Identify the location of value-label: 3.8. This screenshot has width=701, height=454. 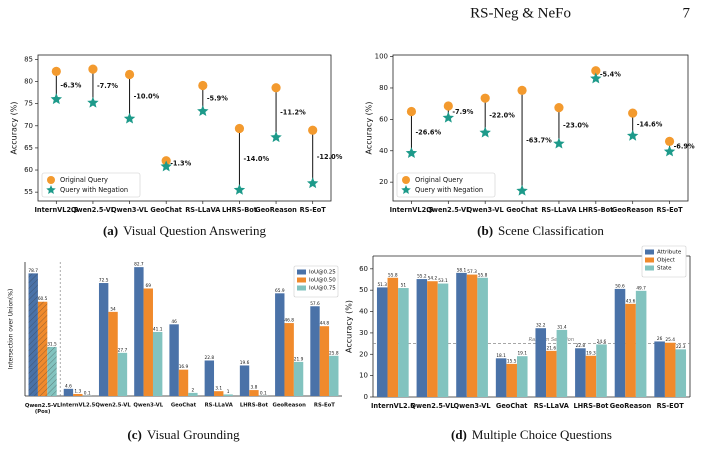
(254, 388).